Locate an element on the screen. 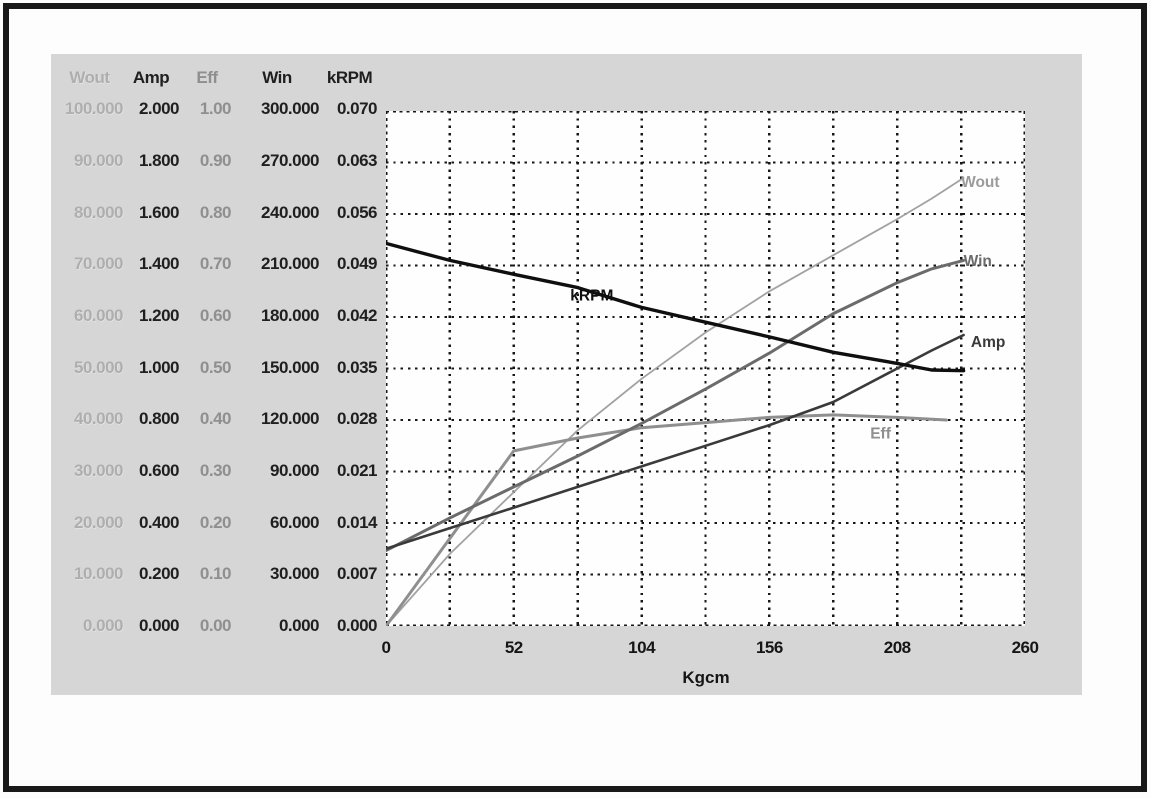 The width and height of the screenshot is (1151, 799). scale-row: 0.000 0.000 0.00 0.000 0.000 is located at coordinates (217, 626).